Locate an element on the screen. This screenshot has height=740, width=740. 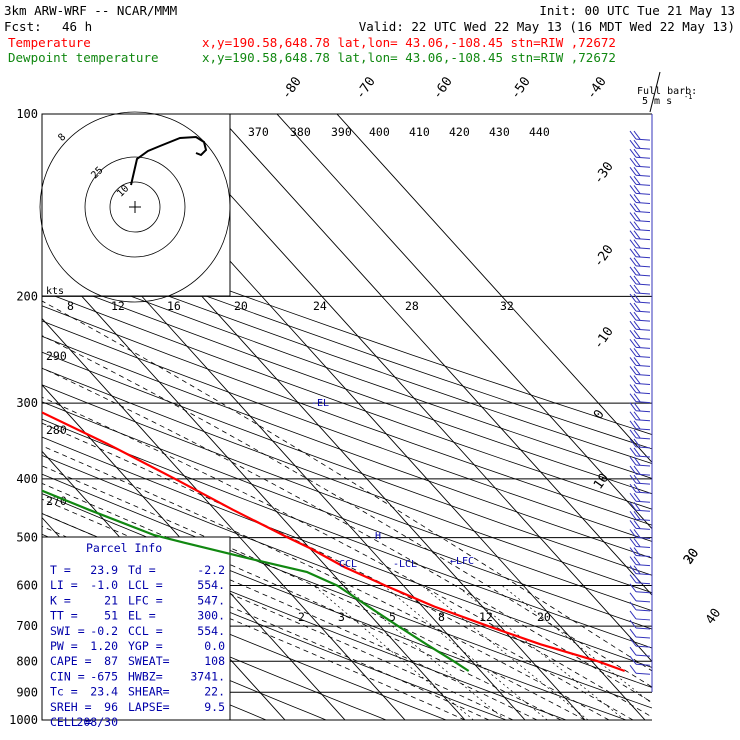
theta-label: 380 is located at coordinates (300, 132).